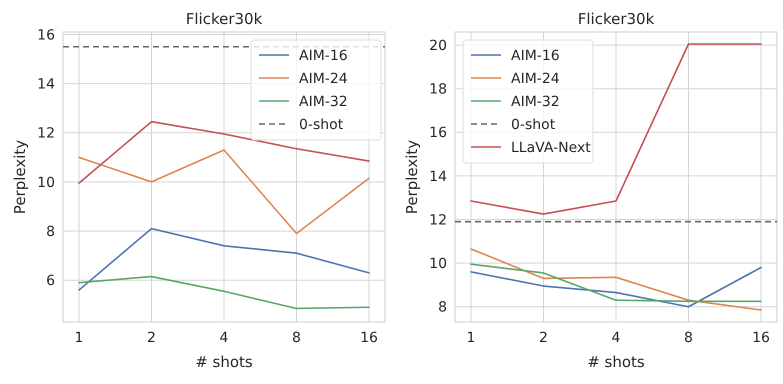  Describe the element at coordinates (551, 148) in the screenshot. I see `legend-label: LLaVA-Next` at that location.